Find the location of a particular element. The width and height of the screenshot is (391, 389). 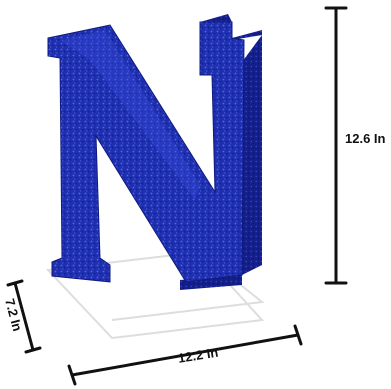

height-label: 12.6 In is located at coordinates (365, 138).